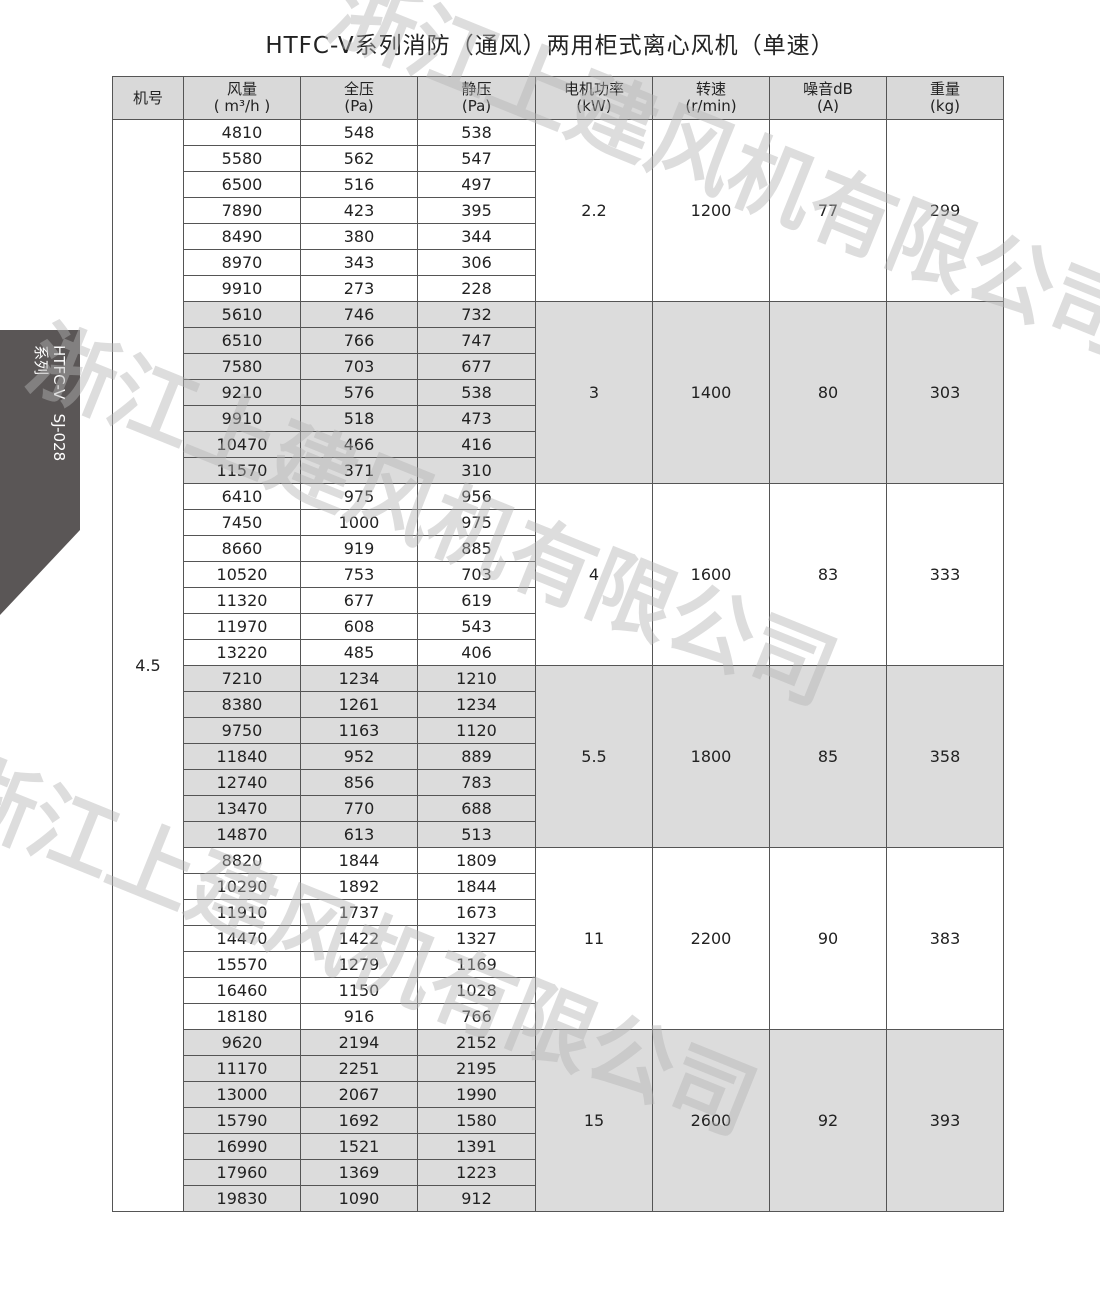  Describe the element at coordinates (945, 938) in the screenshot. I see `weight-cell: 383` at that location.